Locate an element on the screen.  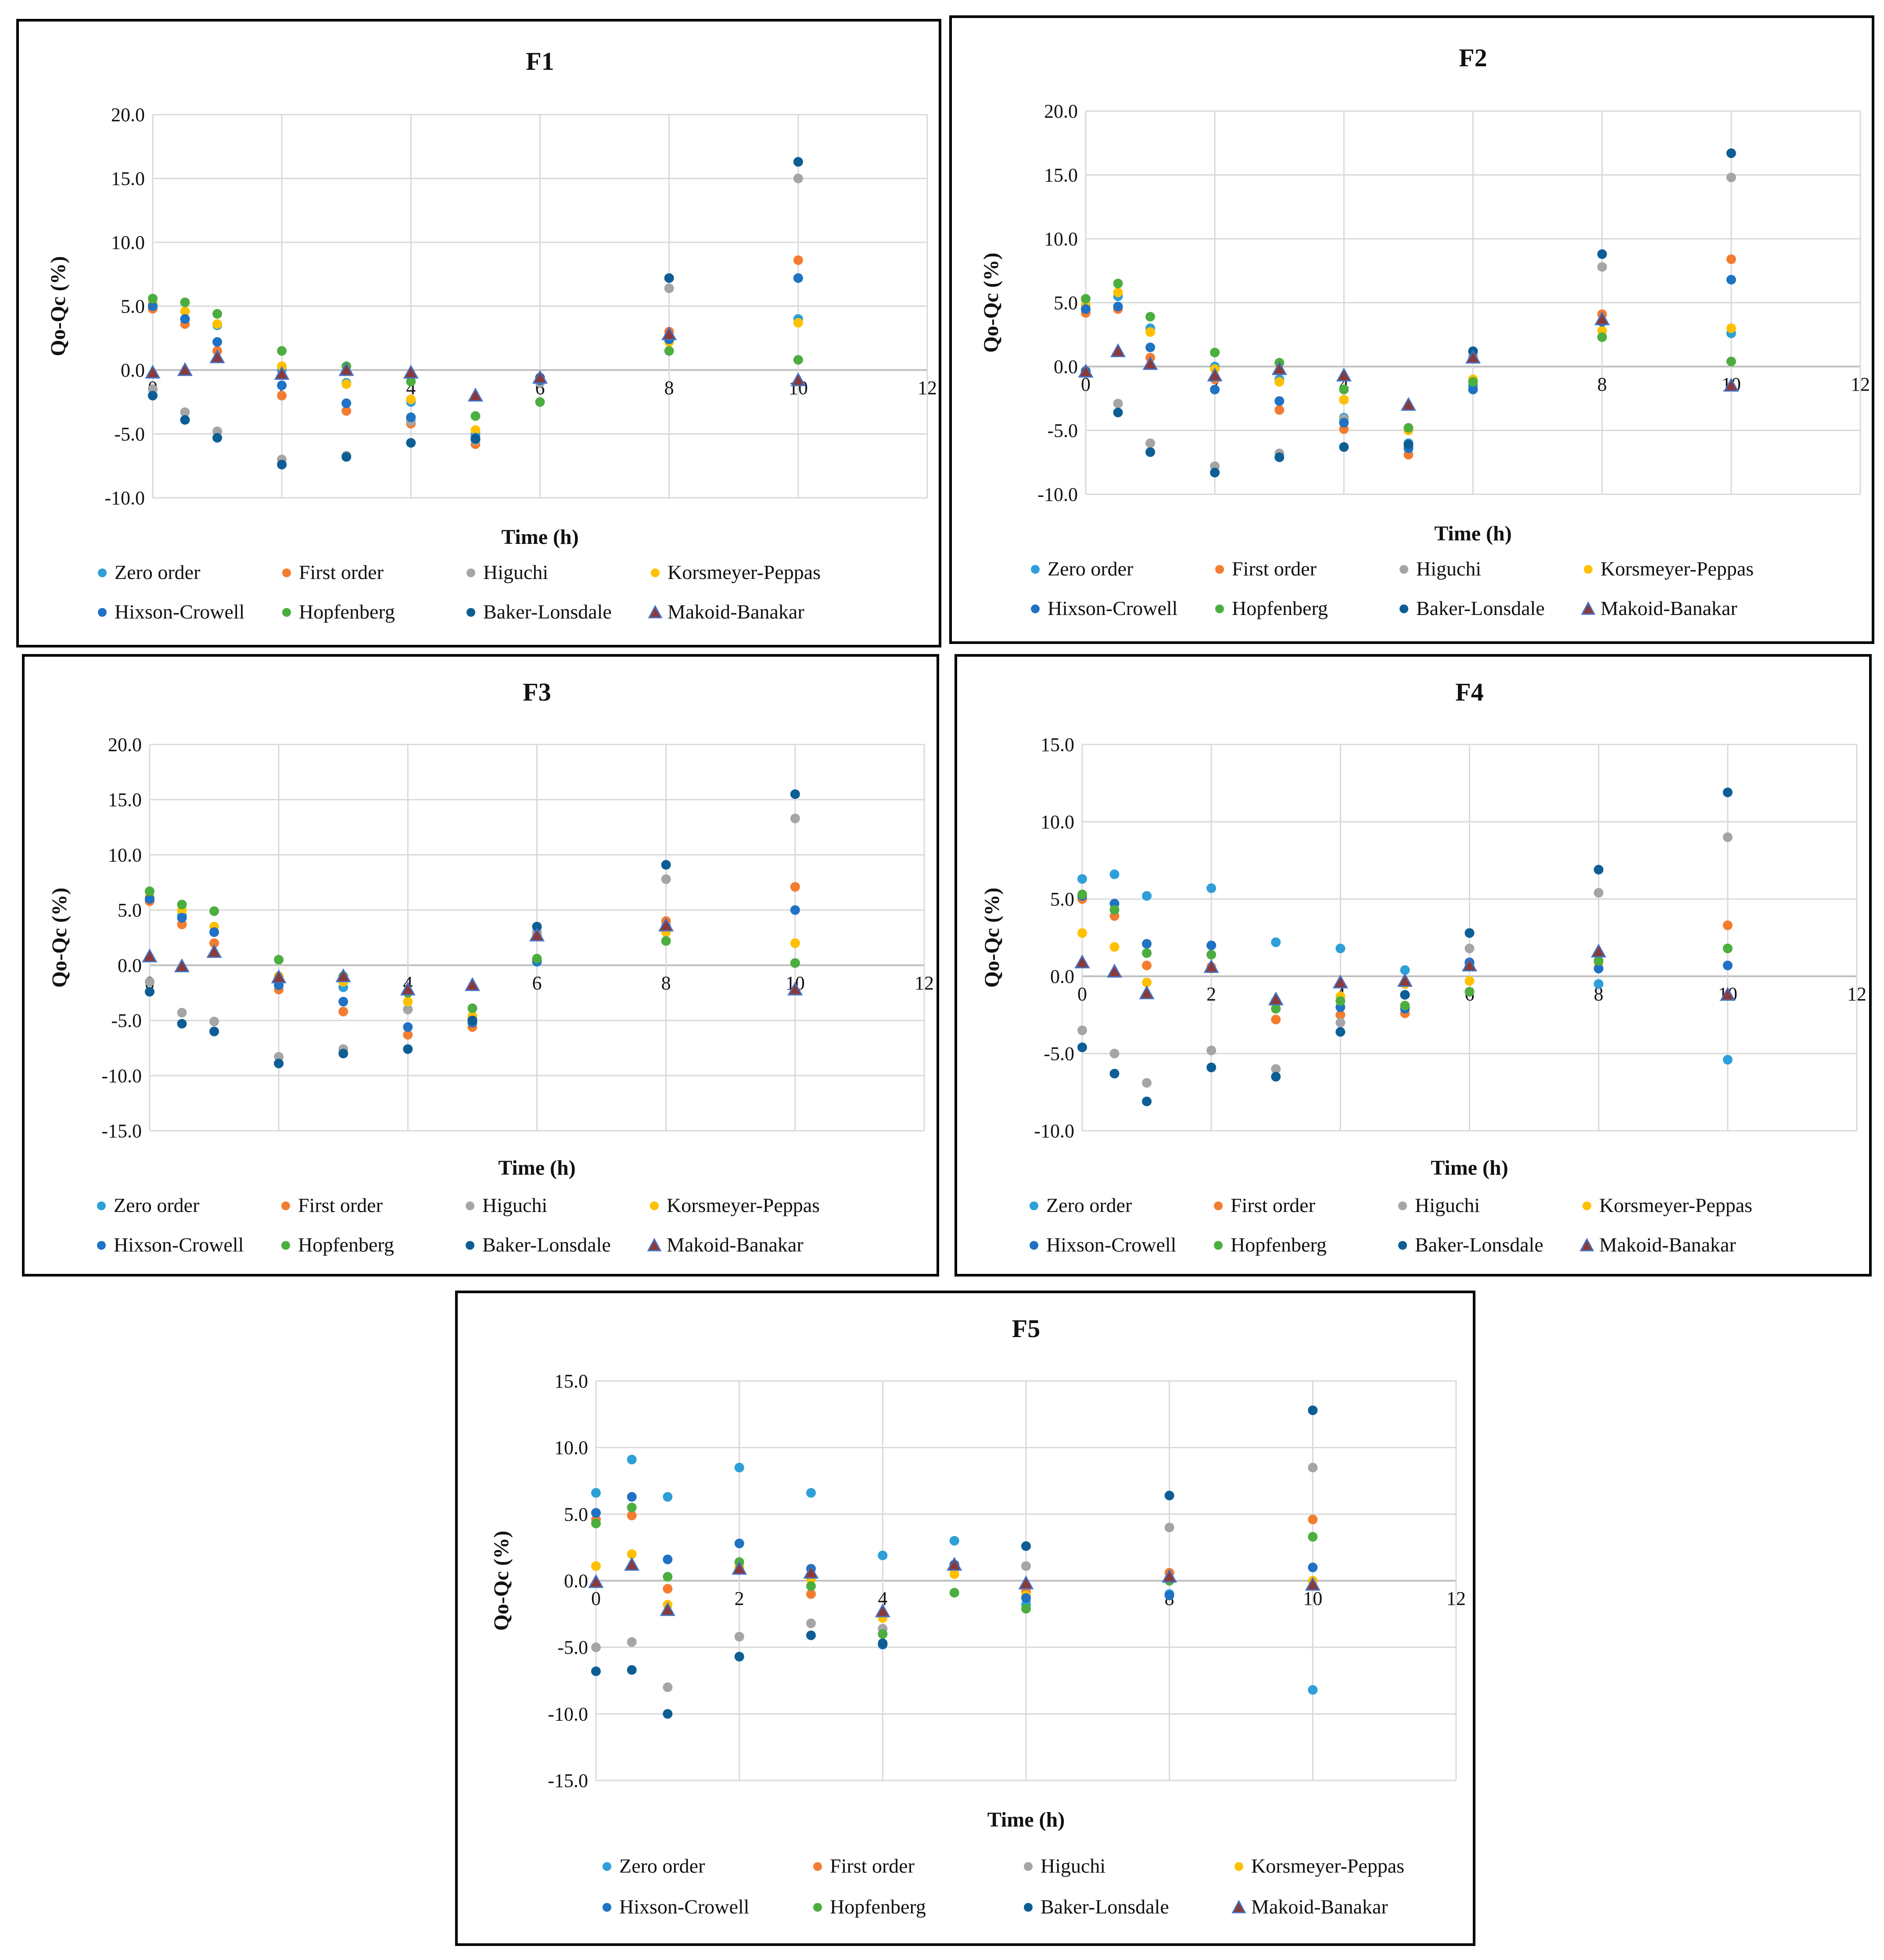
f5-legend-label-first-order: First order is located at coordinates (873, 1866).